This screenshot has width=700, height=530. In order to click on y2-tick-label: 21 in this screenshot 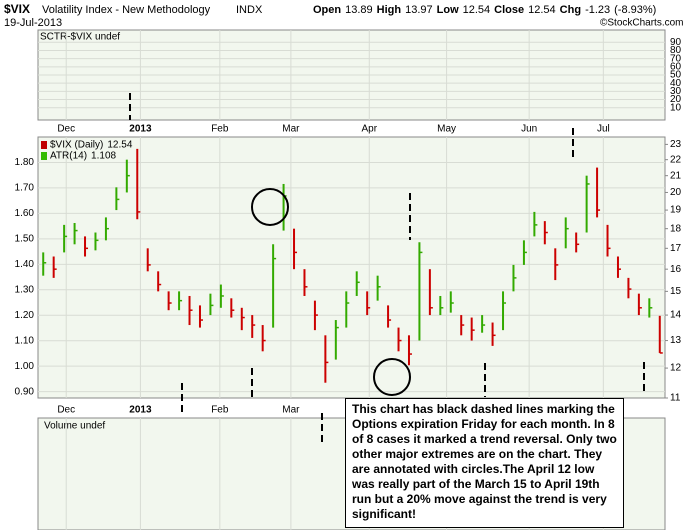, I will do `click(676, 175)`.